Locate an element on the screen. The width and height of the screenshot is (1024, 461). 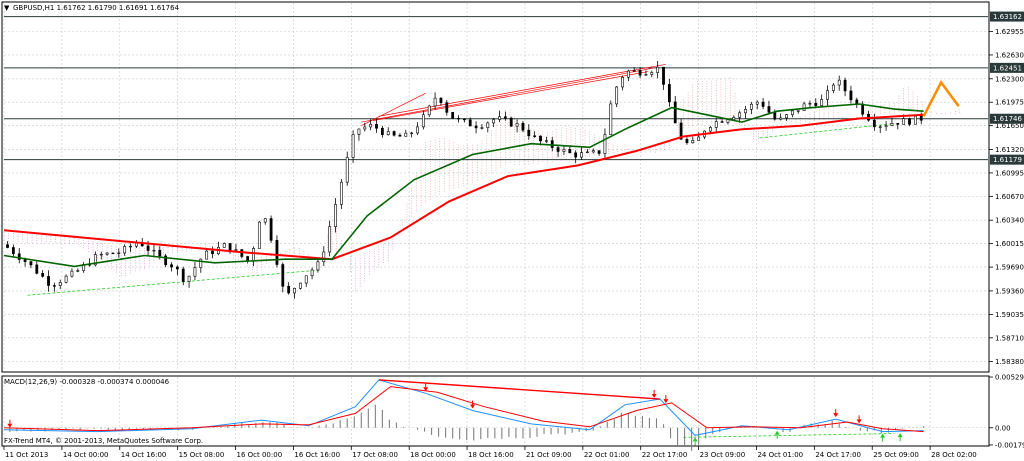
price-tick-label: 1.60670 is located at coordinates (1009, 197).